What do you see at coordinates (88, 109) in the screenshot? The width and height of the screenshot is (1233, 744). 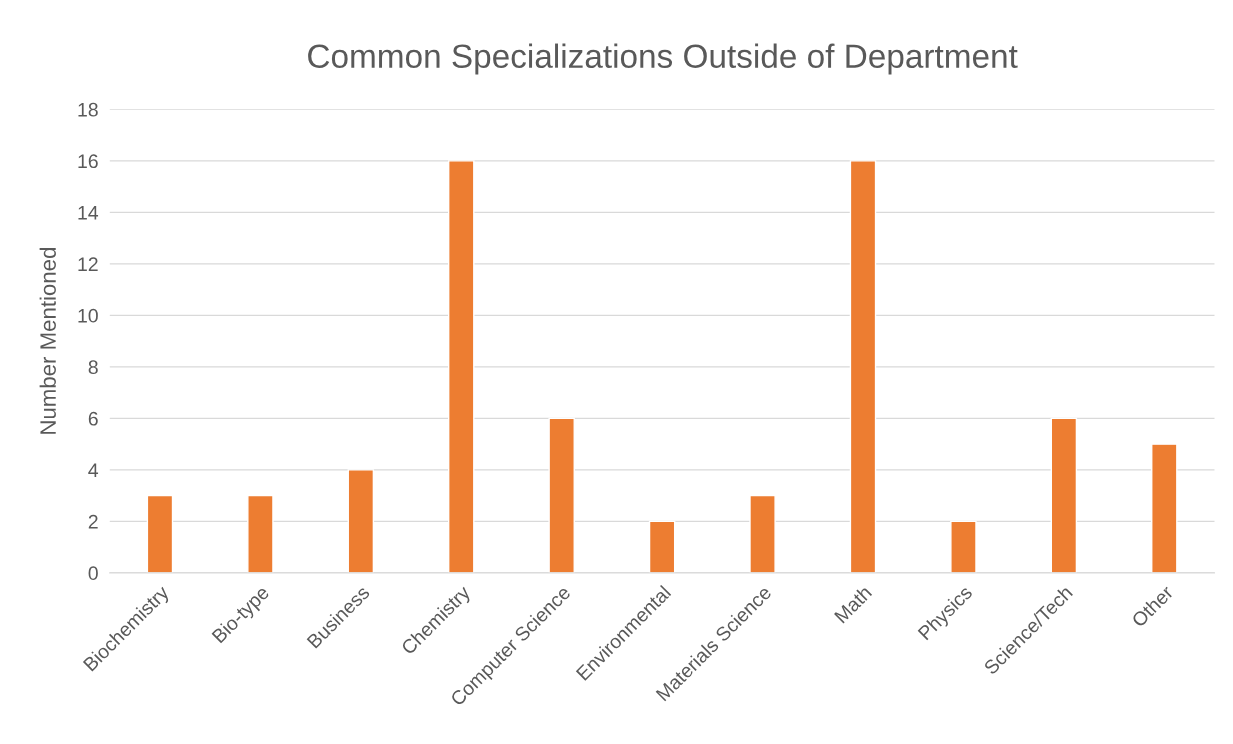 I see `y-tick-label: 18` at bounding box center [88, 109].